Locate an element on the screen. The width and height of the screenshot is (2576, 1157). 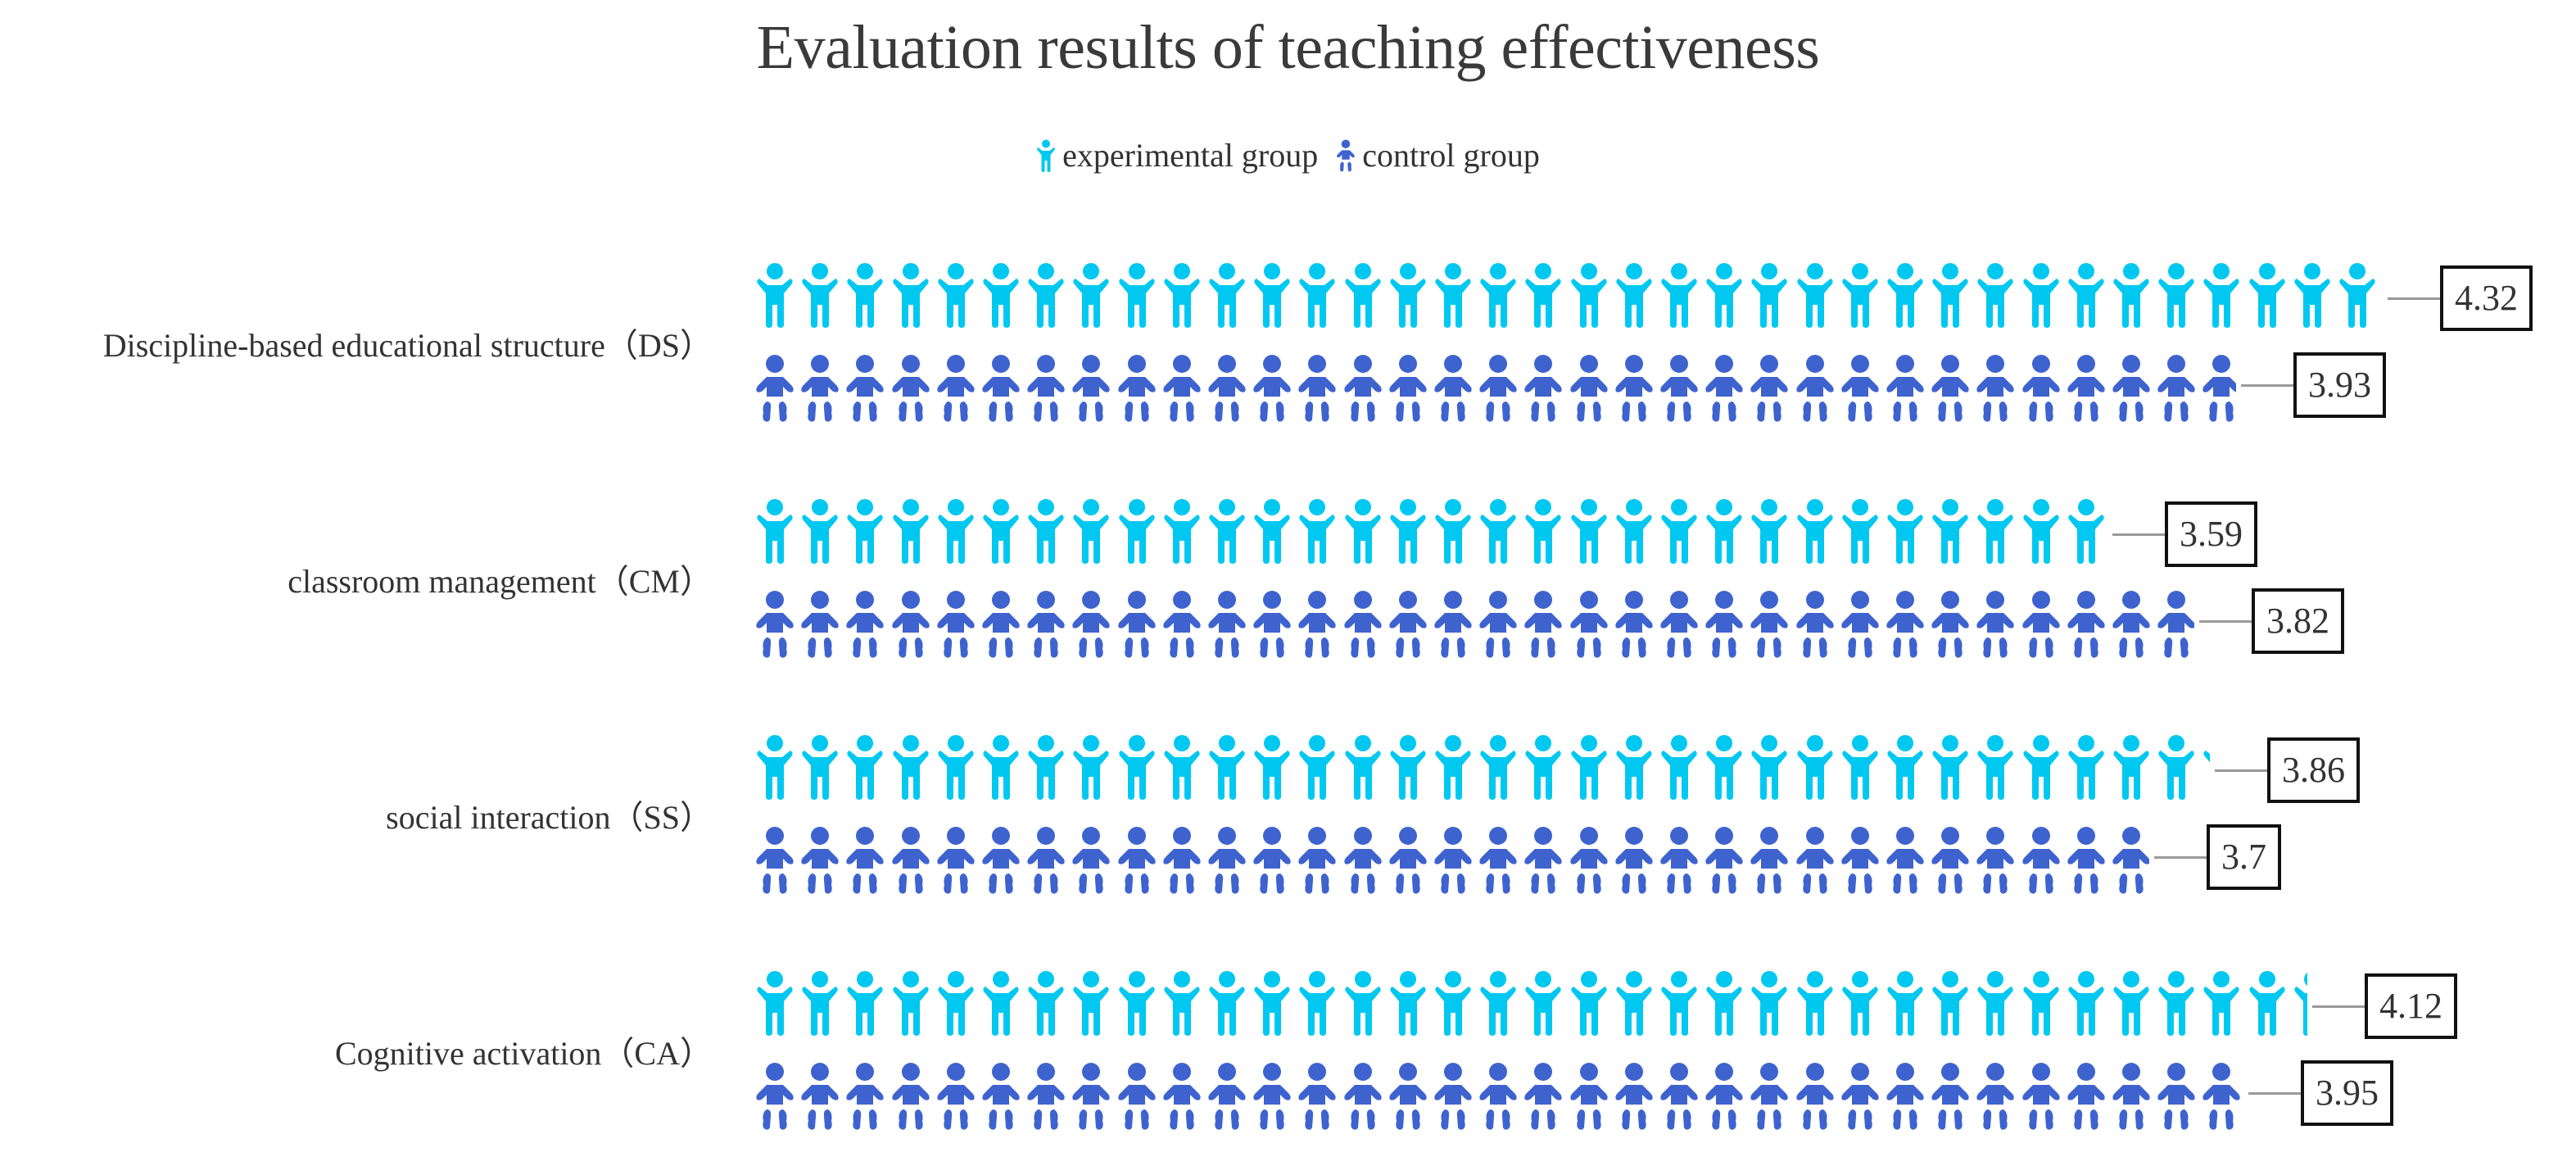
legend-item-experimental: experimental group is located at coordinates (1177, 156).